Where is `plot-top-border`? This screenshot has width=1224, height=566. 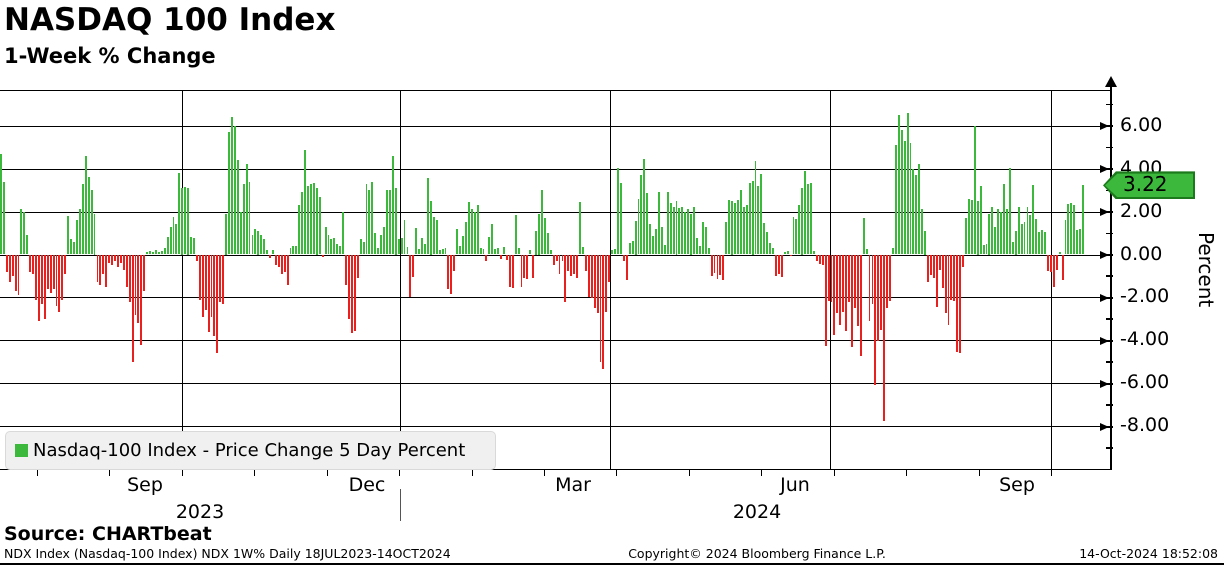
plot-top-border is located at coordinates (555, 90).